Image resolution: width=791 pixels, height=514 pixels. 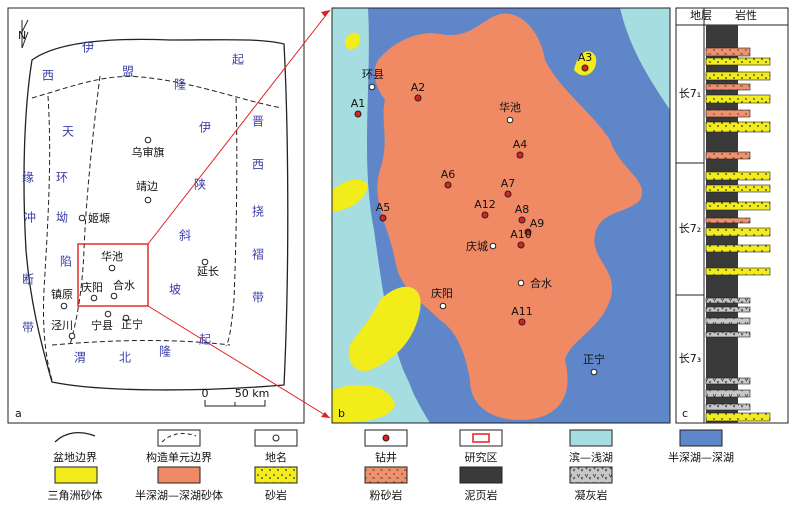 I want to click on legend-label: 半深湖—深湖, so click(x=701, y=457).